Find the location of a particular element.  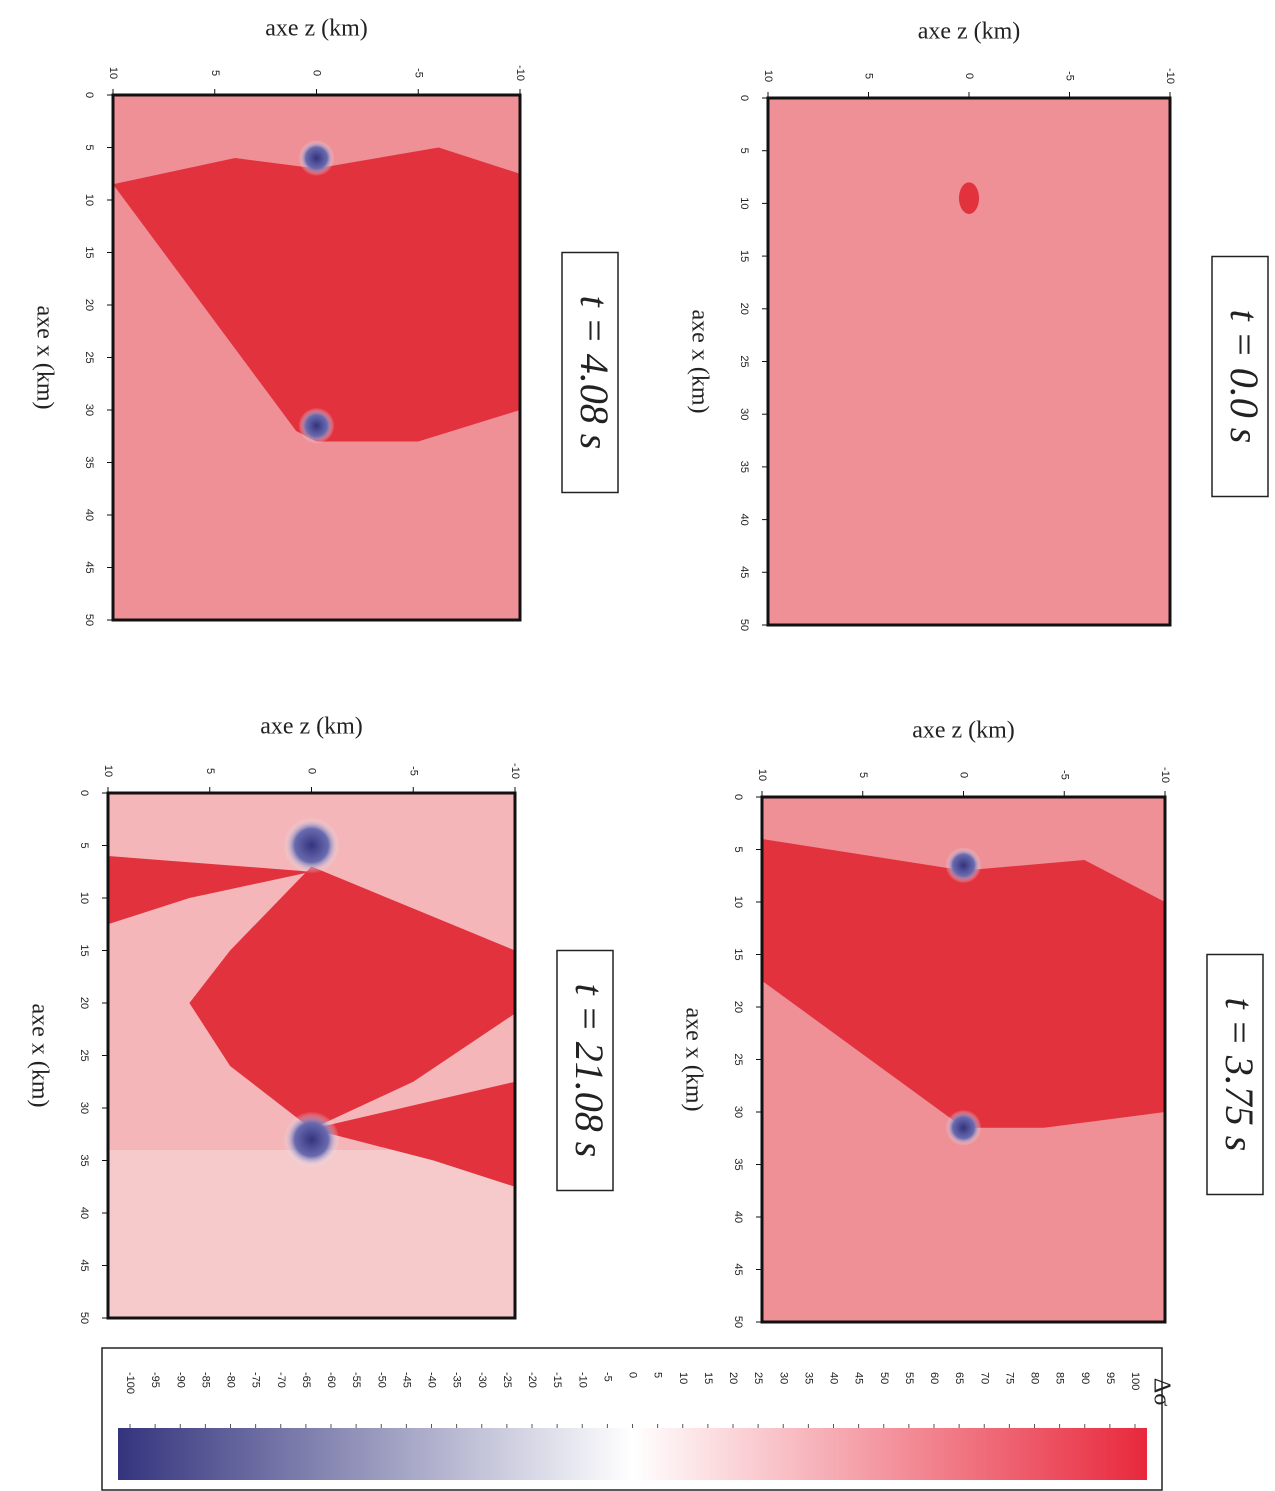

cbar-tick-label: 10 is located at coordinates (683, 1378).